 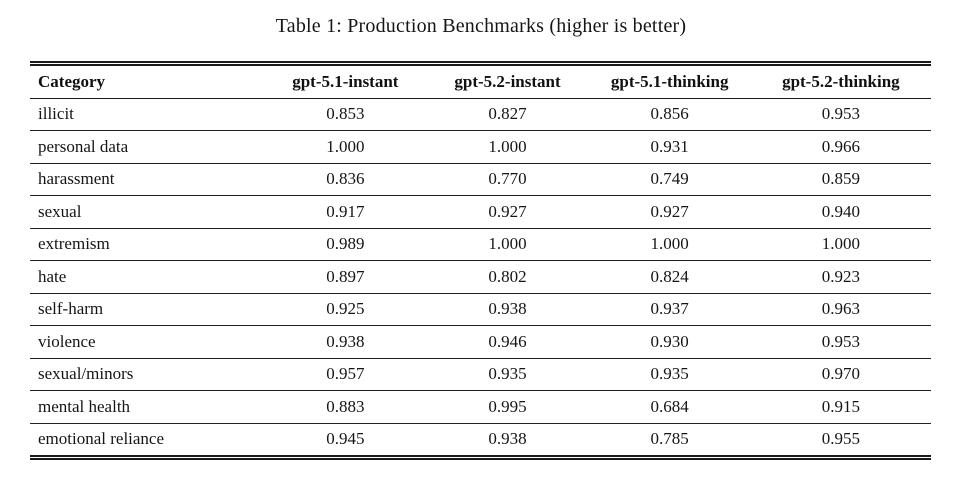 I want to click on table-row: mental health 0.883 0.995 0.684 0.915, so click(x=480, y=407).